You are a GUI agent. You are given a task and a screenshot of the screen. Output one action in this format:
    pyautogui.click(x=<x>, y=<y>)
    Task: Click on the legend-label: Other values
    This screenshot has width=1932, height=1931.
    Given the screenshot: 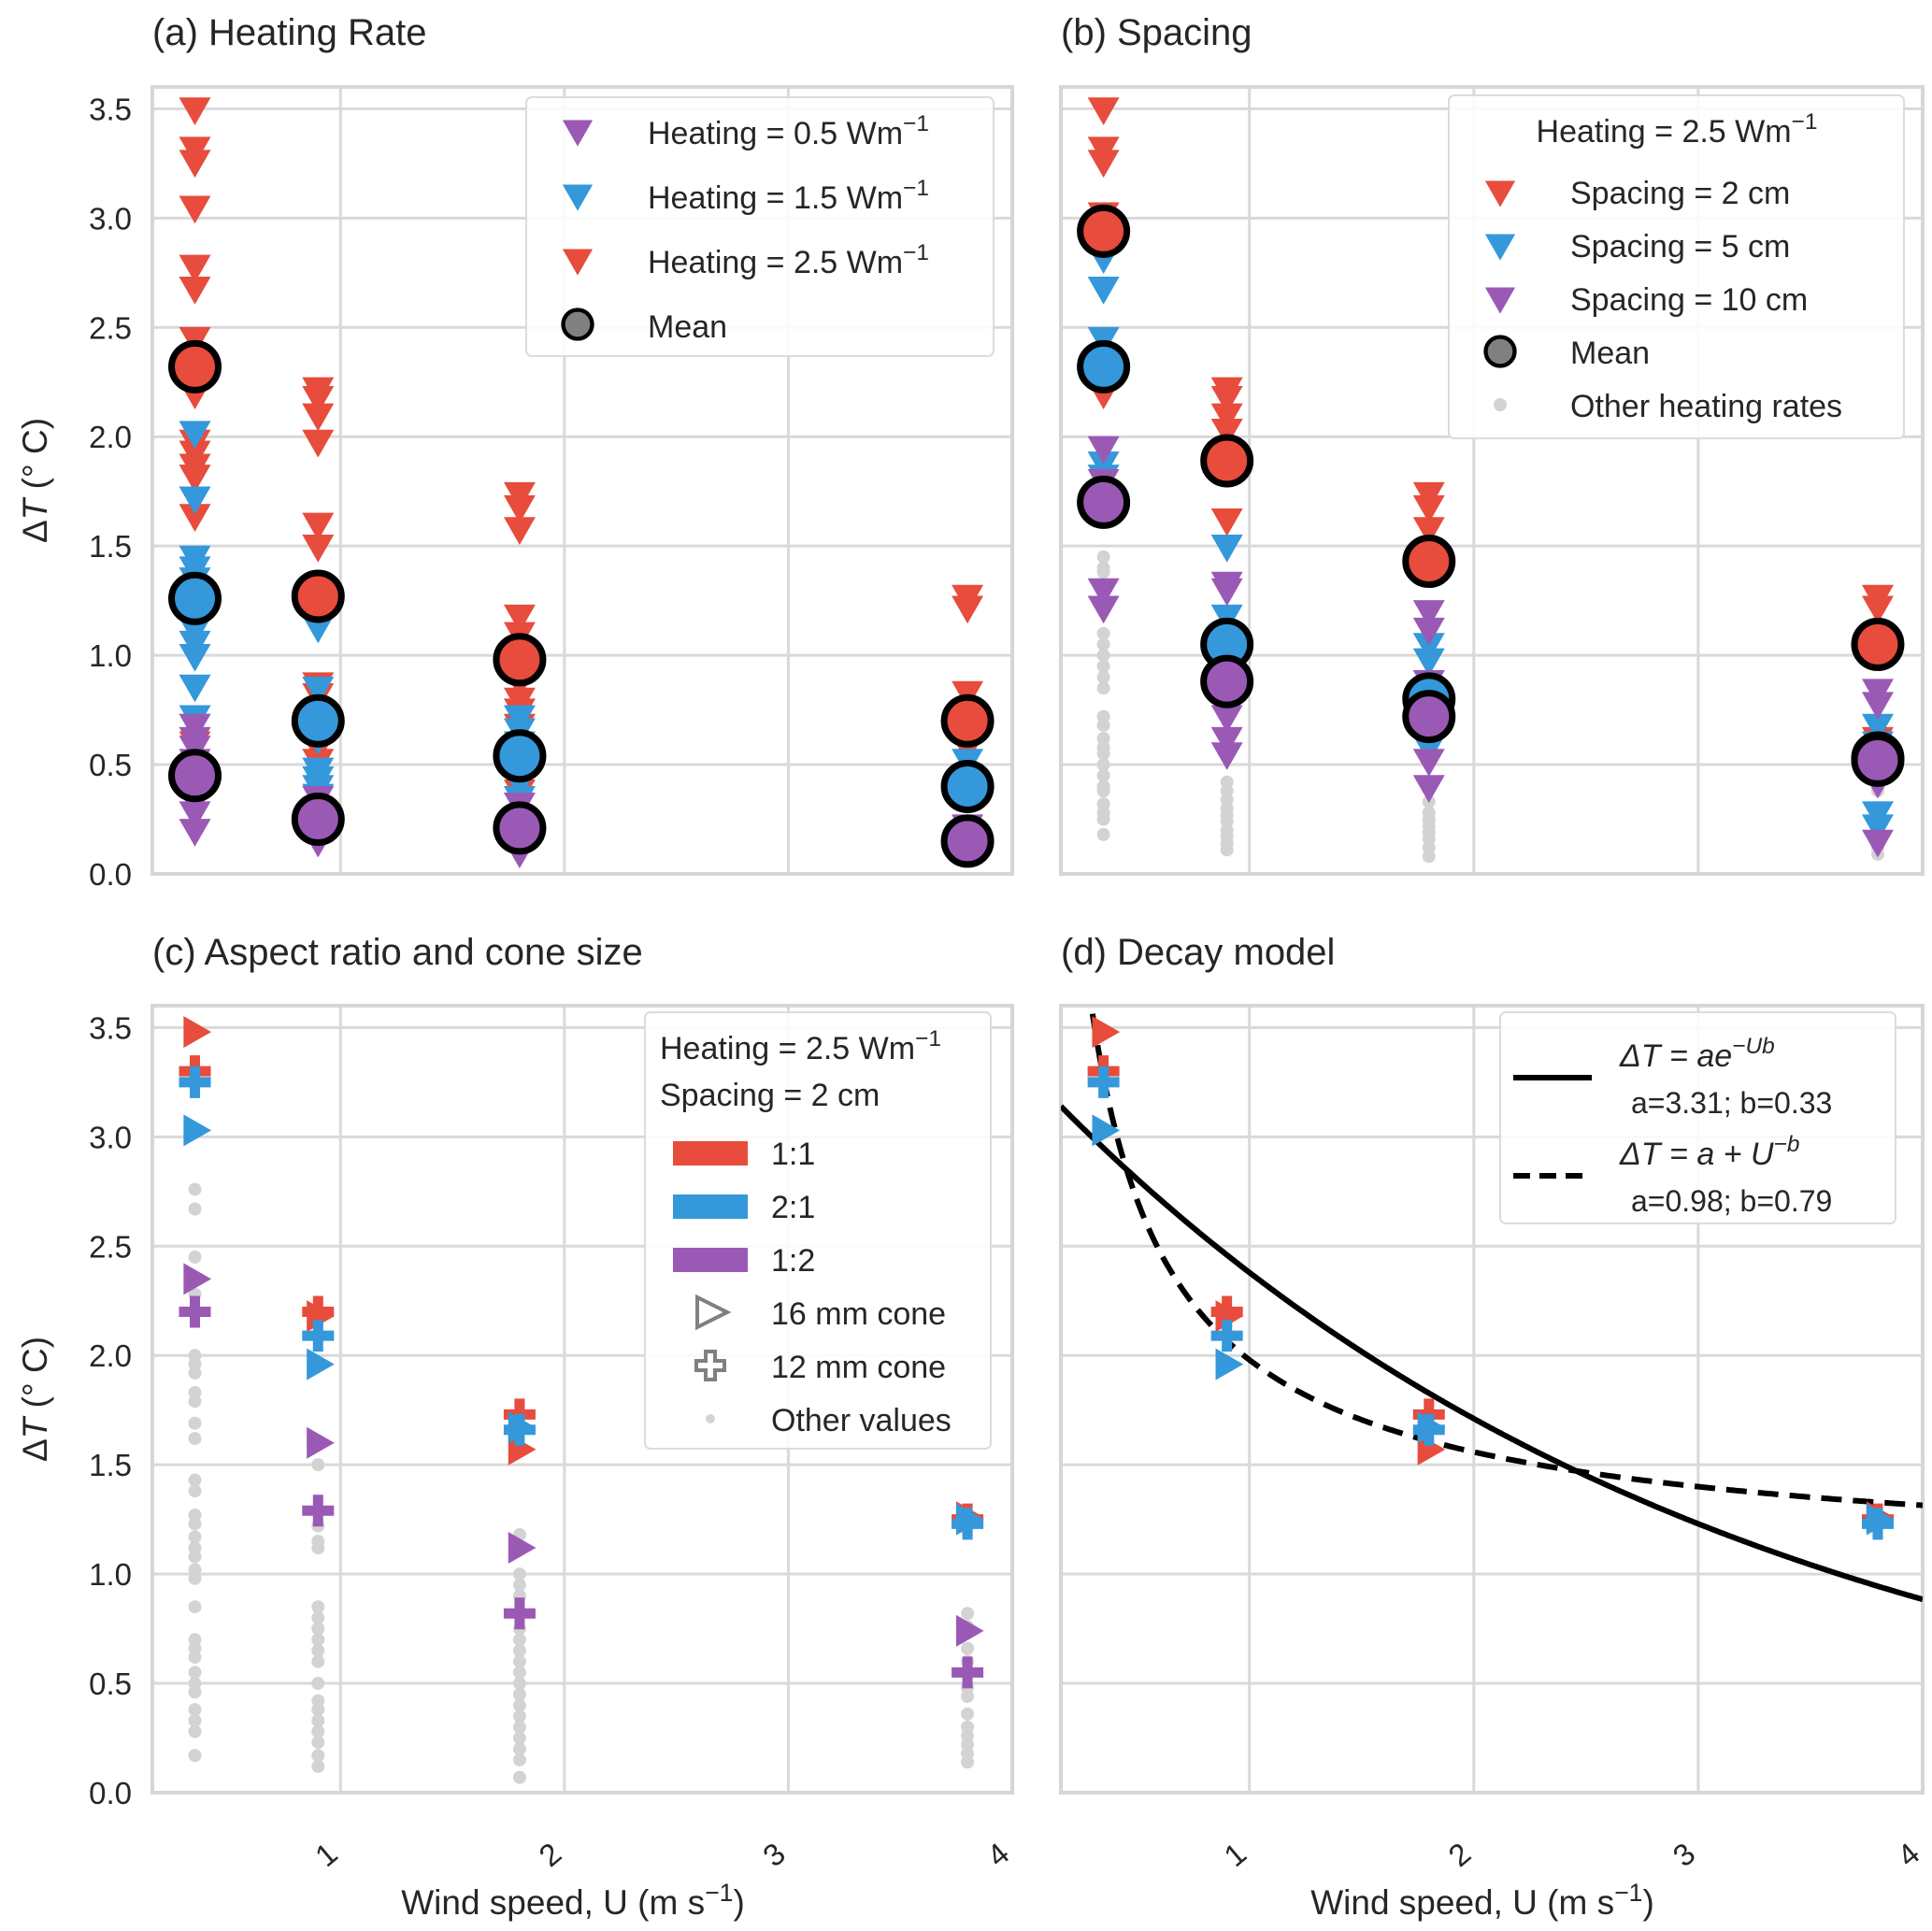 What is the action you would take?
    pyautogui.click(x=861, y=1421)
    